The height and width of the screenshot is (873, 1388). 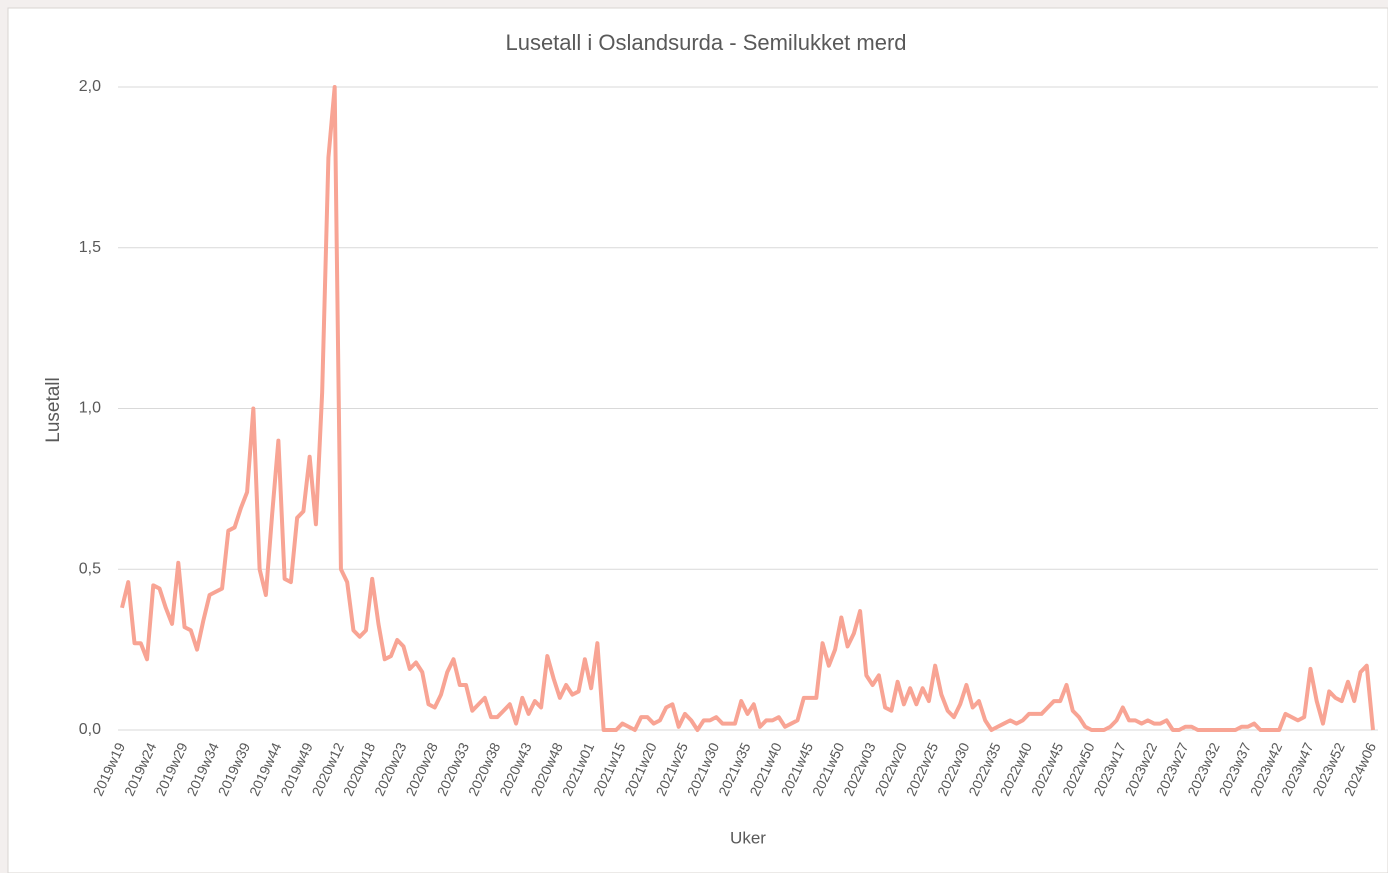 What do you see at coordinates (90, 247) in the screenshot?
I see `y-tick-label: 1,5` at bounding box center [90, 247].